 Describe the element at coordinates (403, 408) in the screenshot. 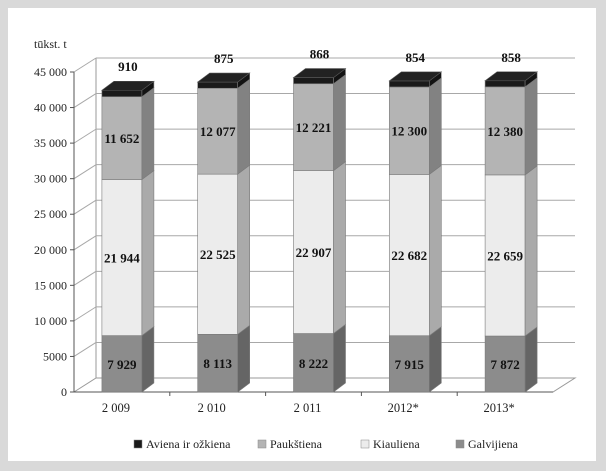

I see `x-tick-label: 2012*` at that location.